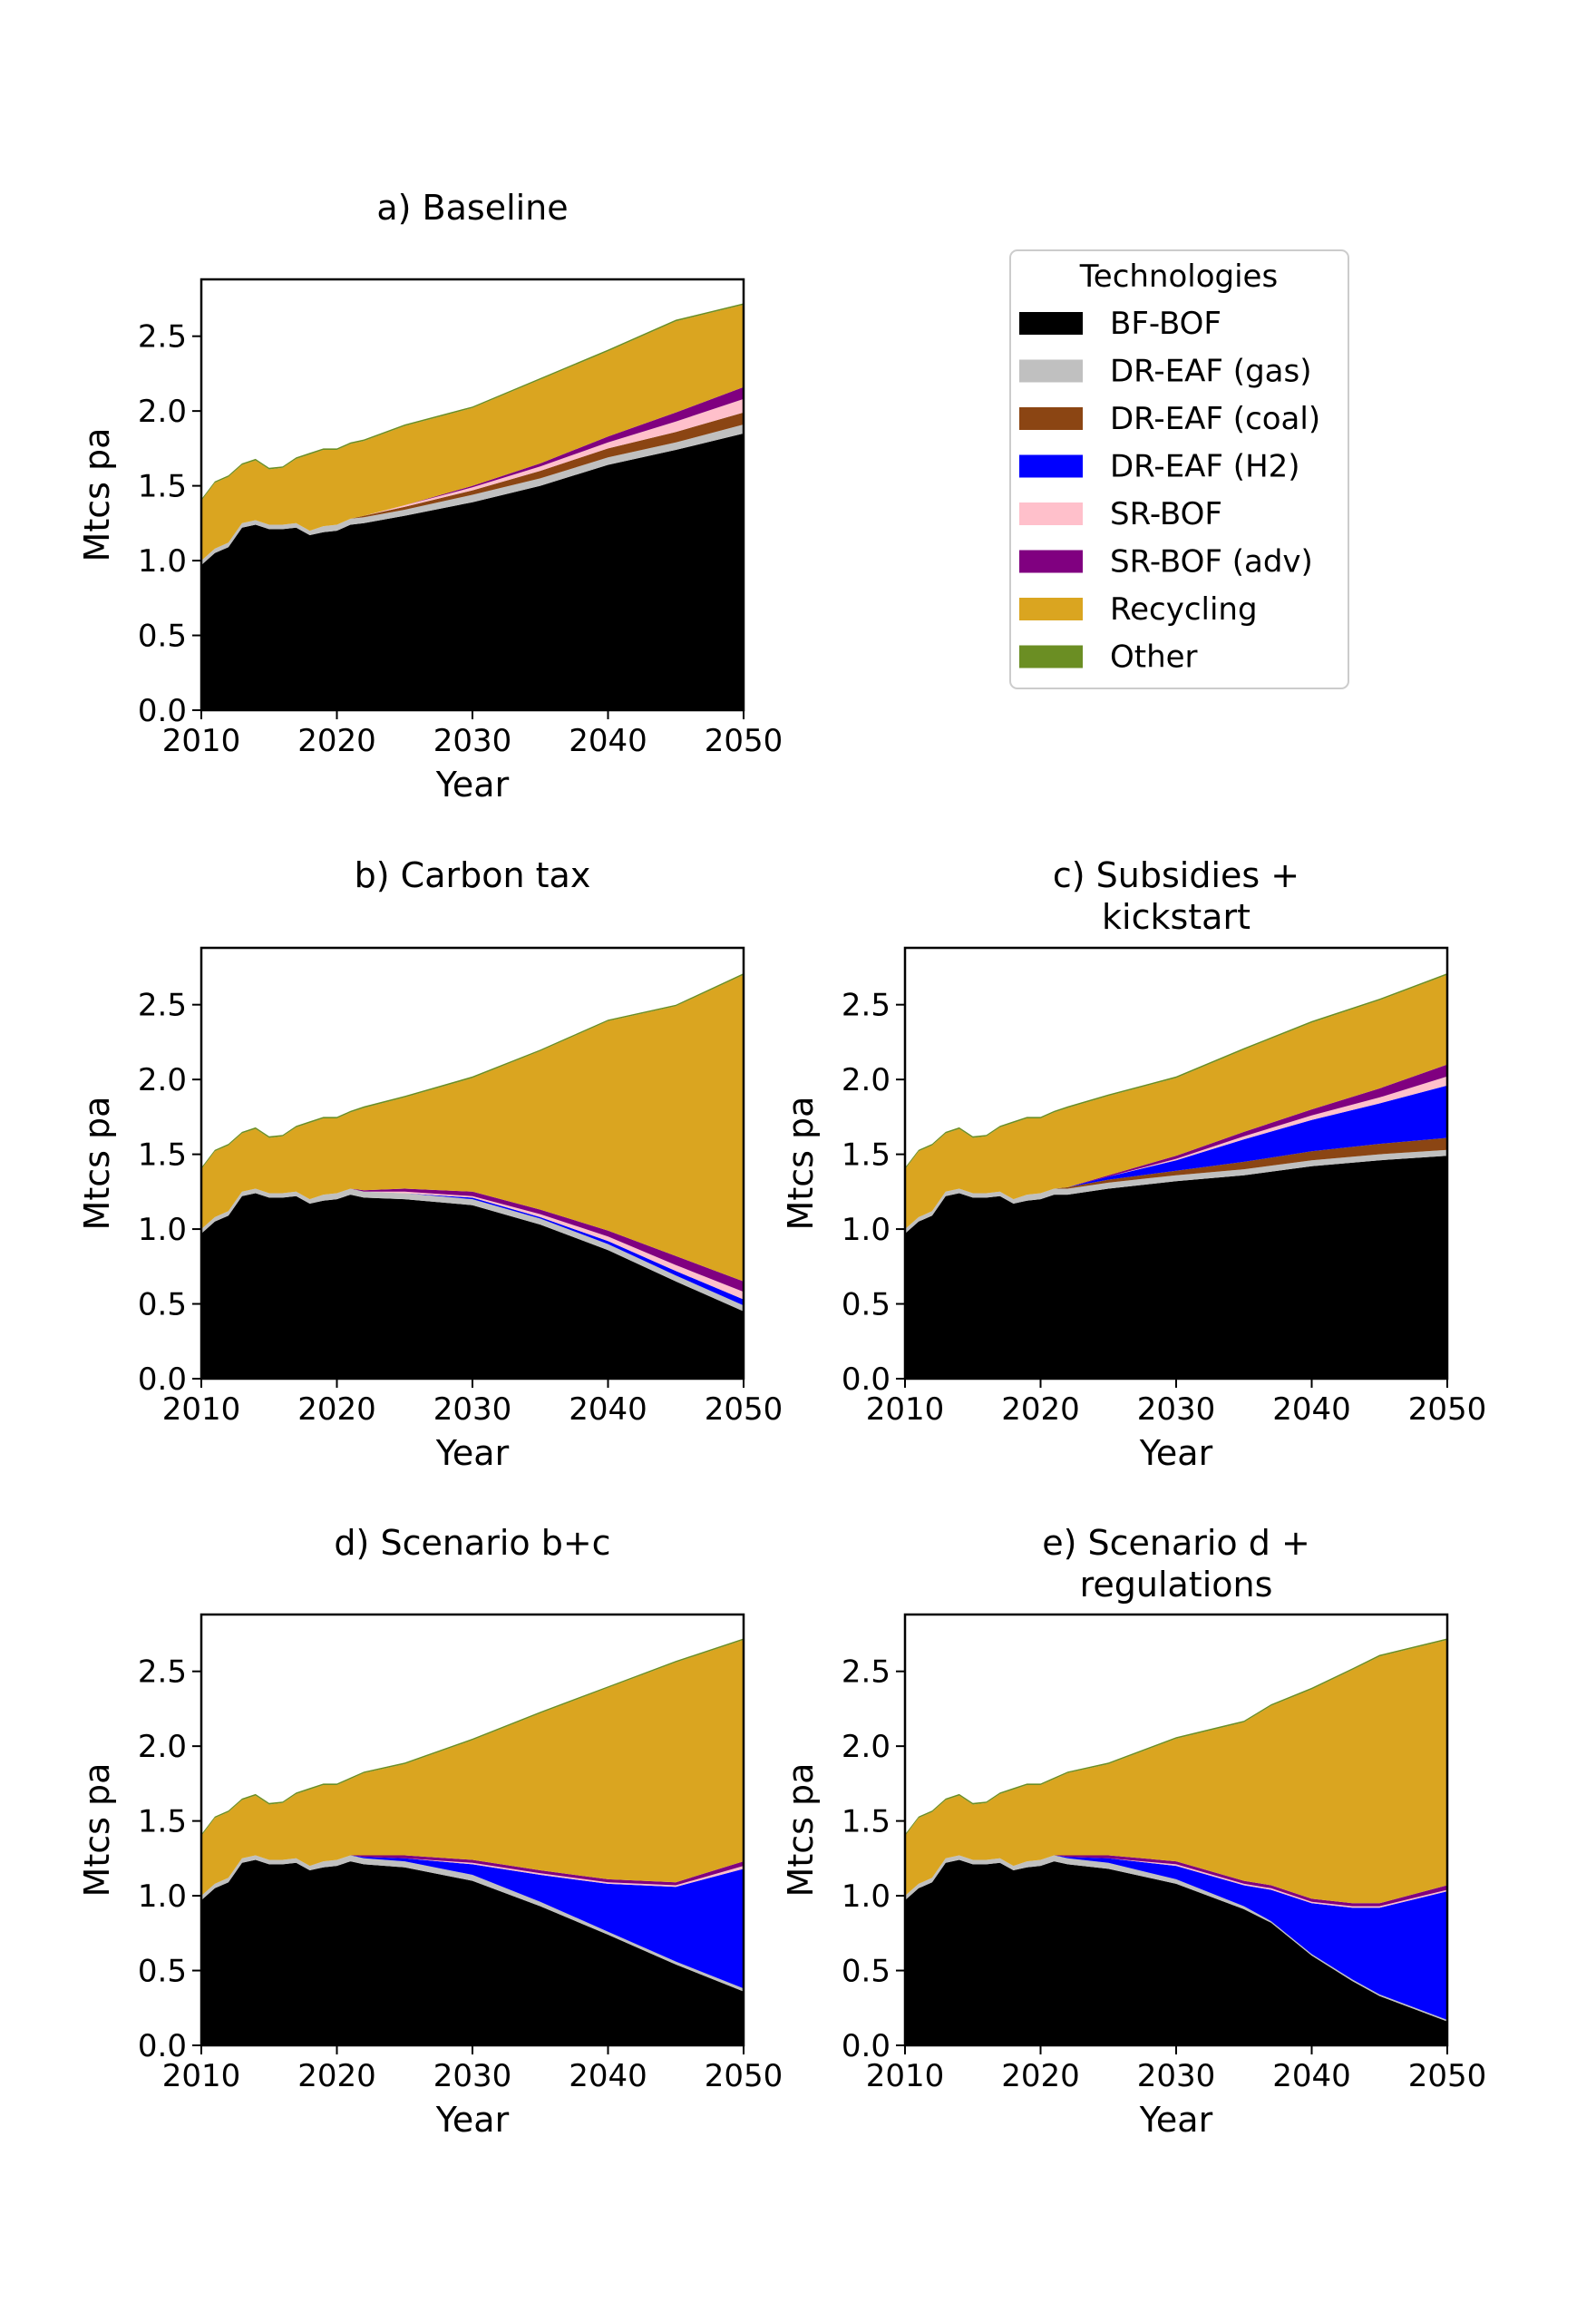 This screenshot has height=2322, width=1596. Describe the element at coordinates (472, 208) in the screenshot. I see `panel-title: a) Baseline` at that location.